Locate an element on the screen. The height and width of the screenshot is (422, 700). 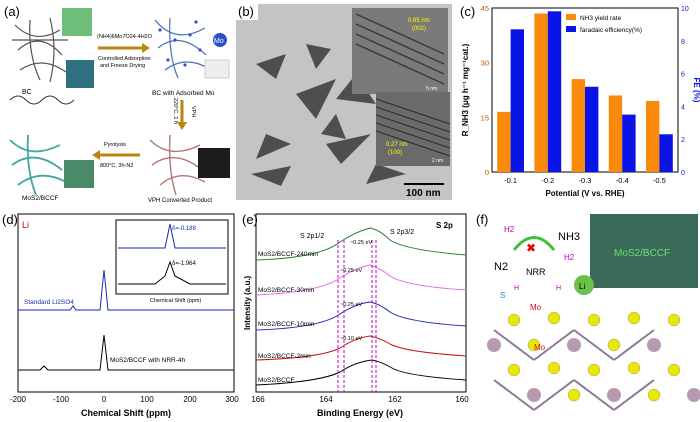
svg-text: 160 is located at coordinates (462, 399).